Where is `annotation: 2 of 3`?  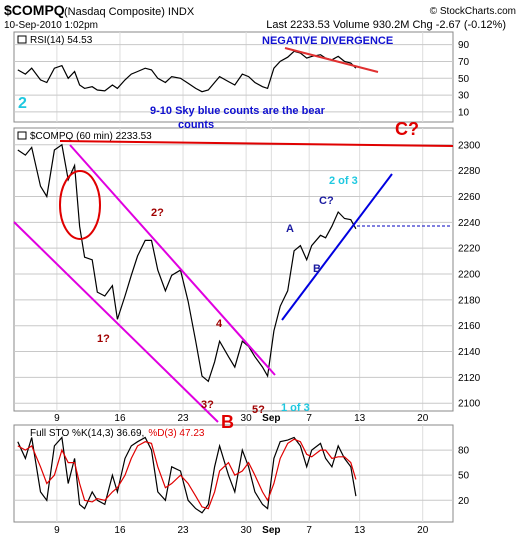 annotation: 2 of 3 is located at coordinates (343, 181).